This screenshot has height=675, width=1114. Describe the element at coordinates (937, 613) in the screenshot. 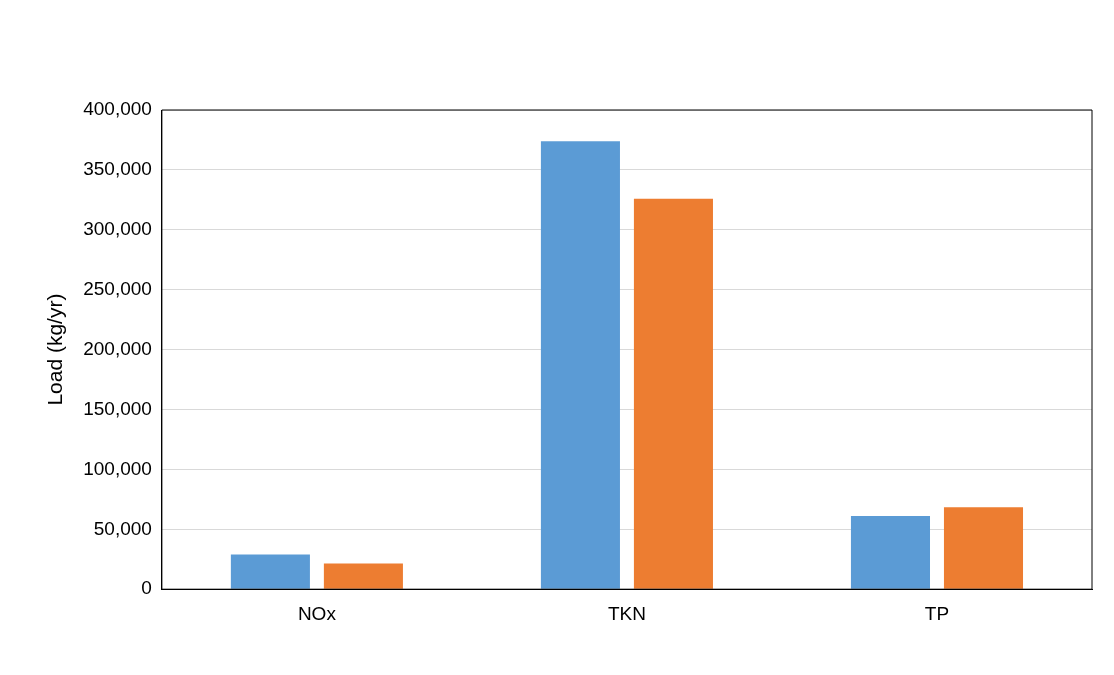

I see `x-tick-label: TP` at that location.